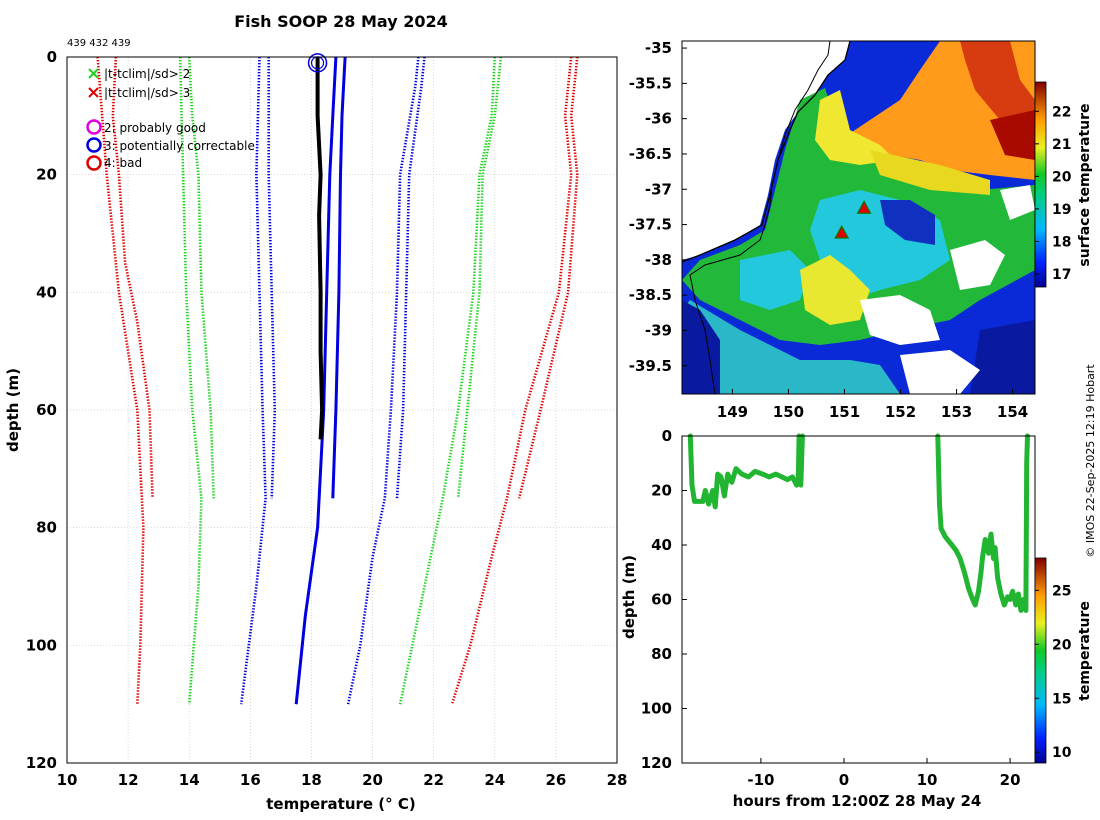 The width and height of the screenshot is (1100, 820). What do you see at coordinates (732, 412) in the screenshot?
I see `x-tick-label: 149` at bounding box center [732, 412].